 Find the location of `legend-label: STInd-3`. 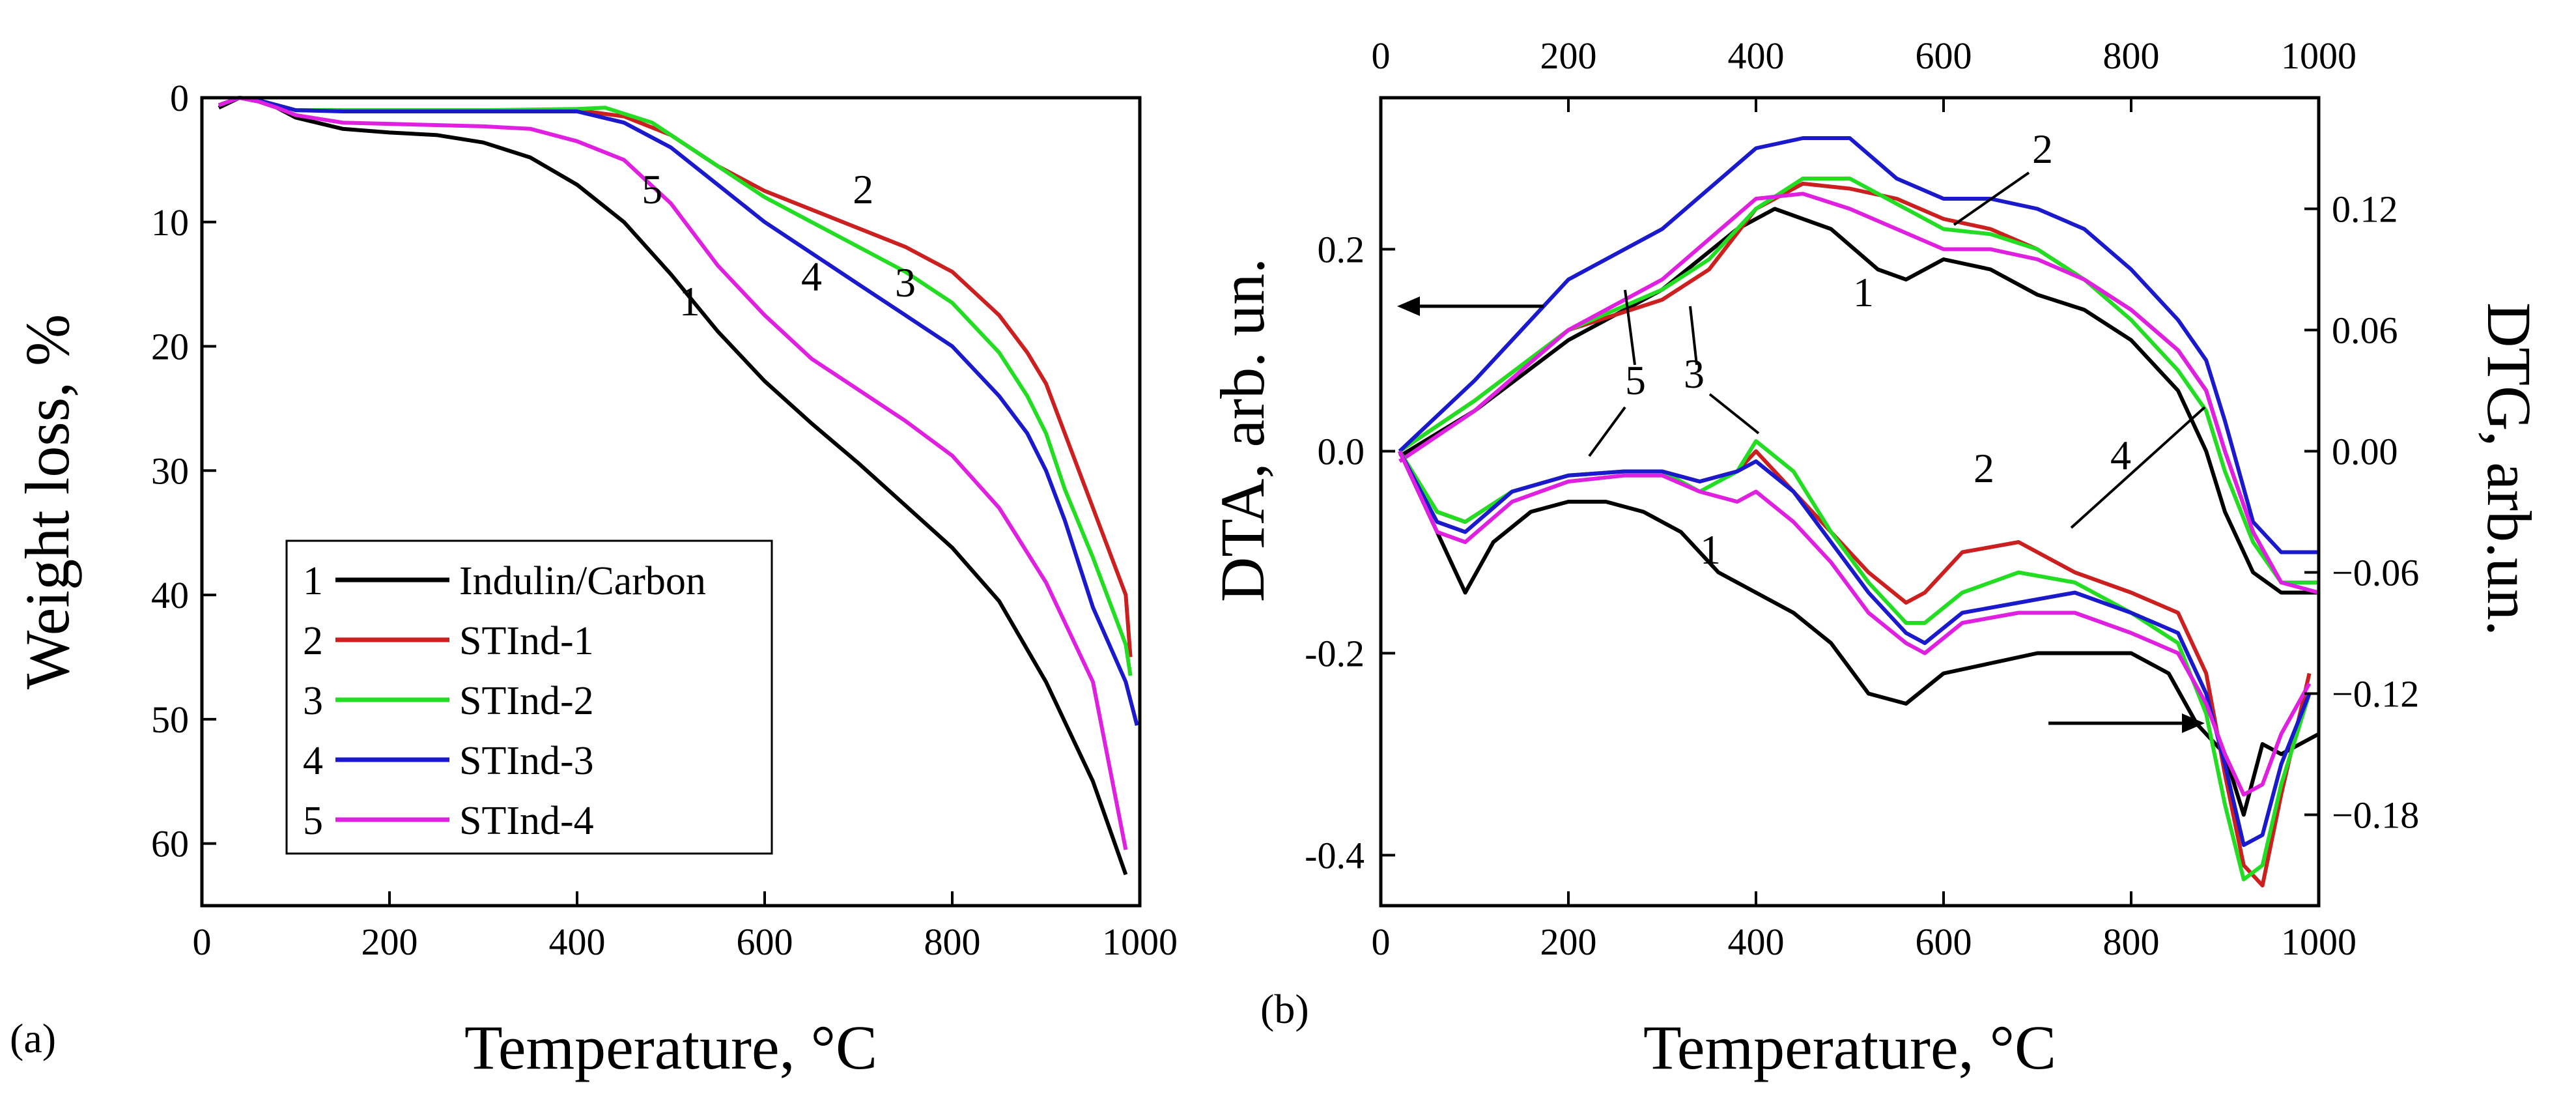

legend-label: STInd-3 is located at coordinates (526, 761).